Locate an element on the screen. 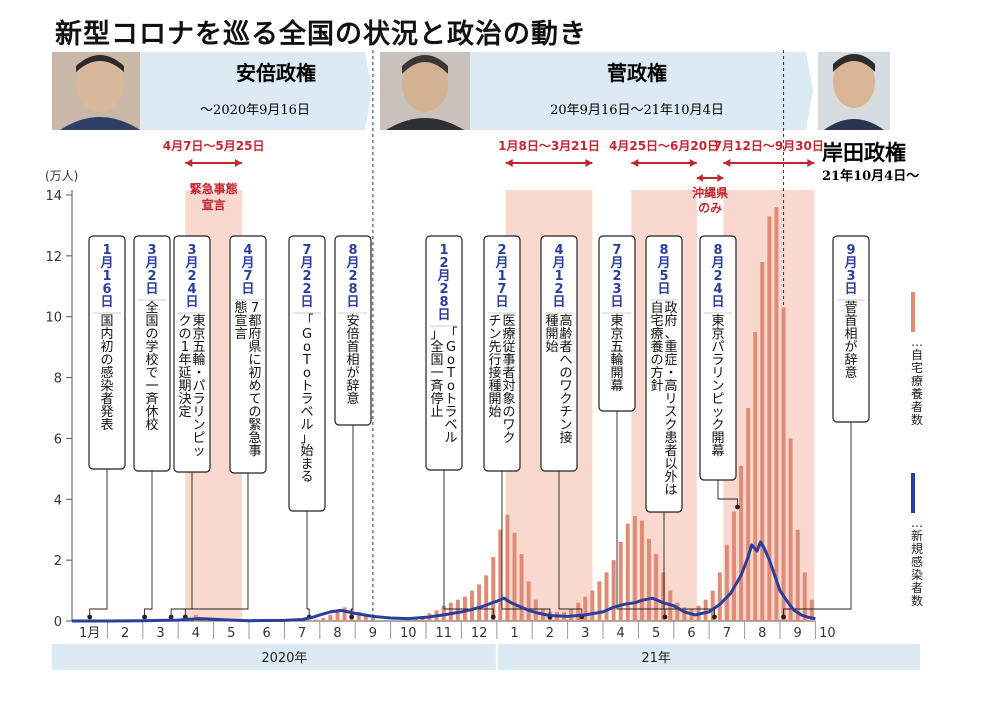 This screenshot has height=702, width=1004. svg-text: 意 is located at coordinates (850, 373).